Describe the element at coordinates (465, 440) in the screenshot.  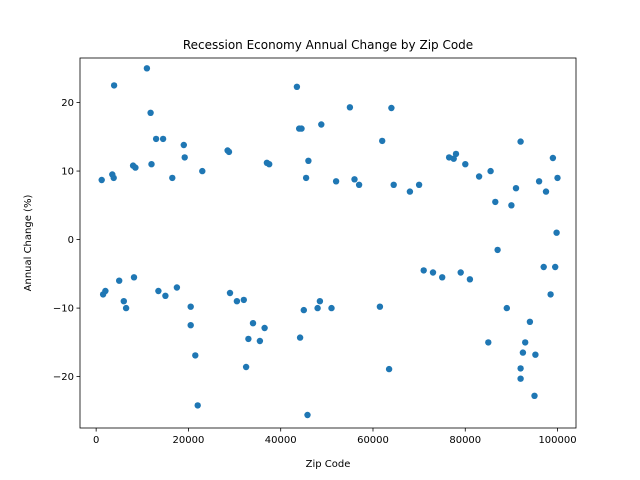
I see `x-tick-label: 80000` at that location.